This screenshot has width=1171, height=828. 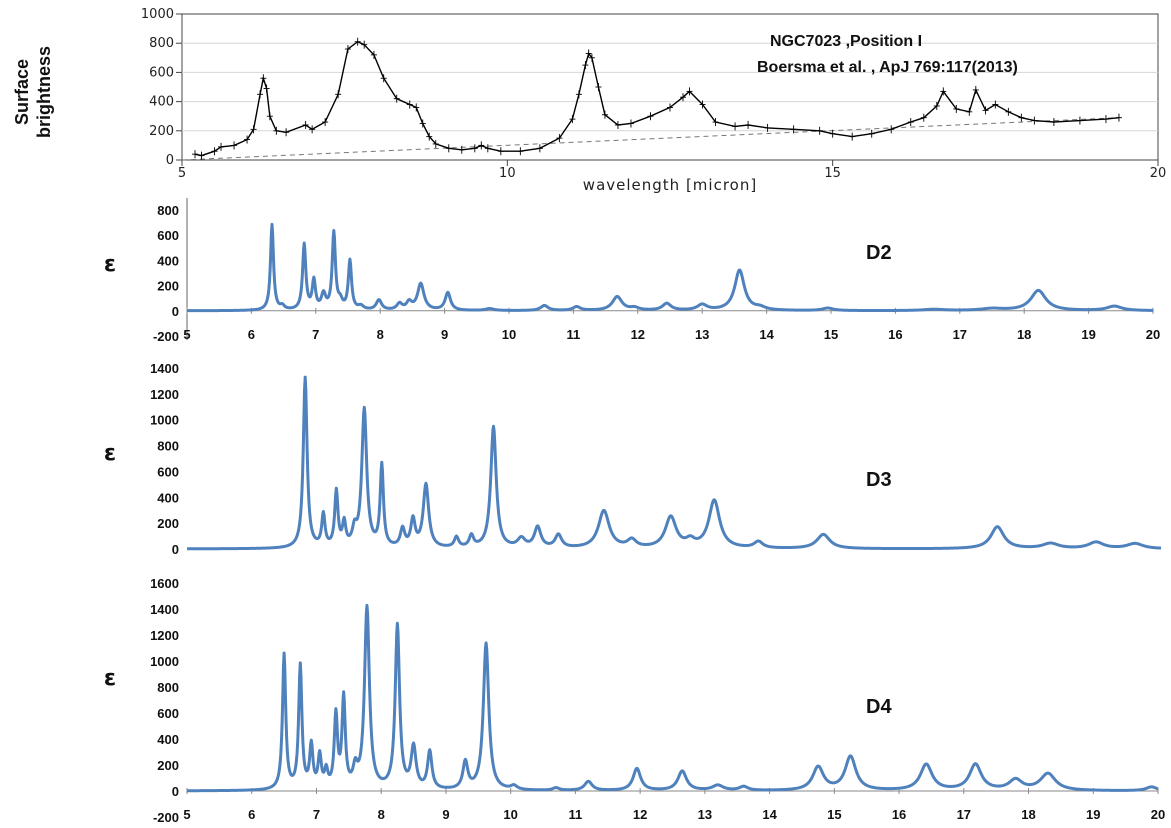 I want to click on d4-x-tick-label: 15, so click(x=834, y=814).